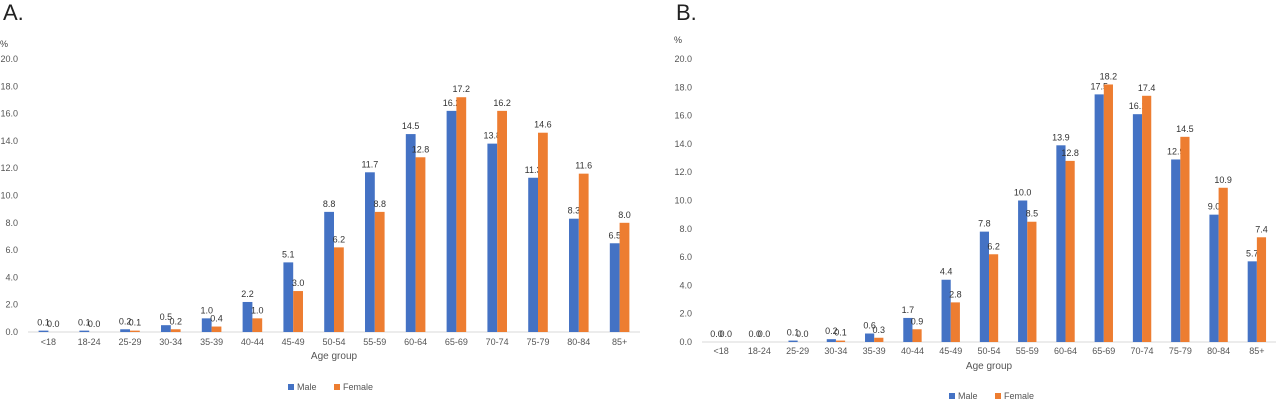  I want to click on data-label: 3.0, so click(298, 283).